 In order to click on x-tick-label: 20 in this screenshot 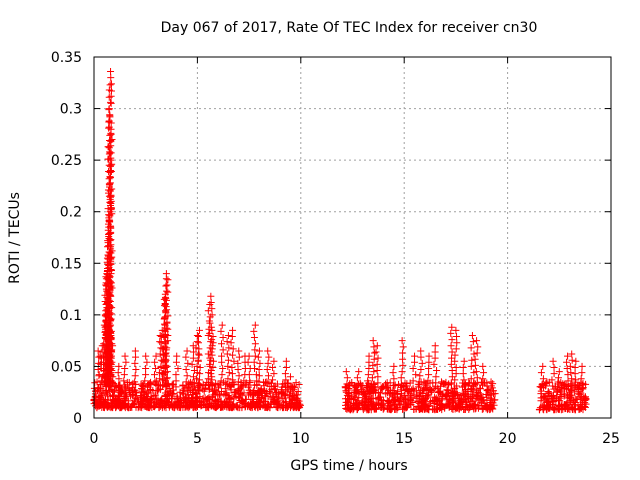, I will do `click(508, 439)`.